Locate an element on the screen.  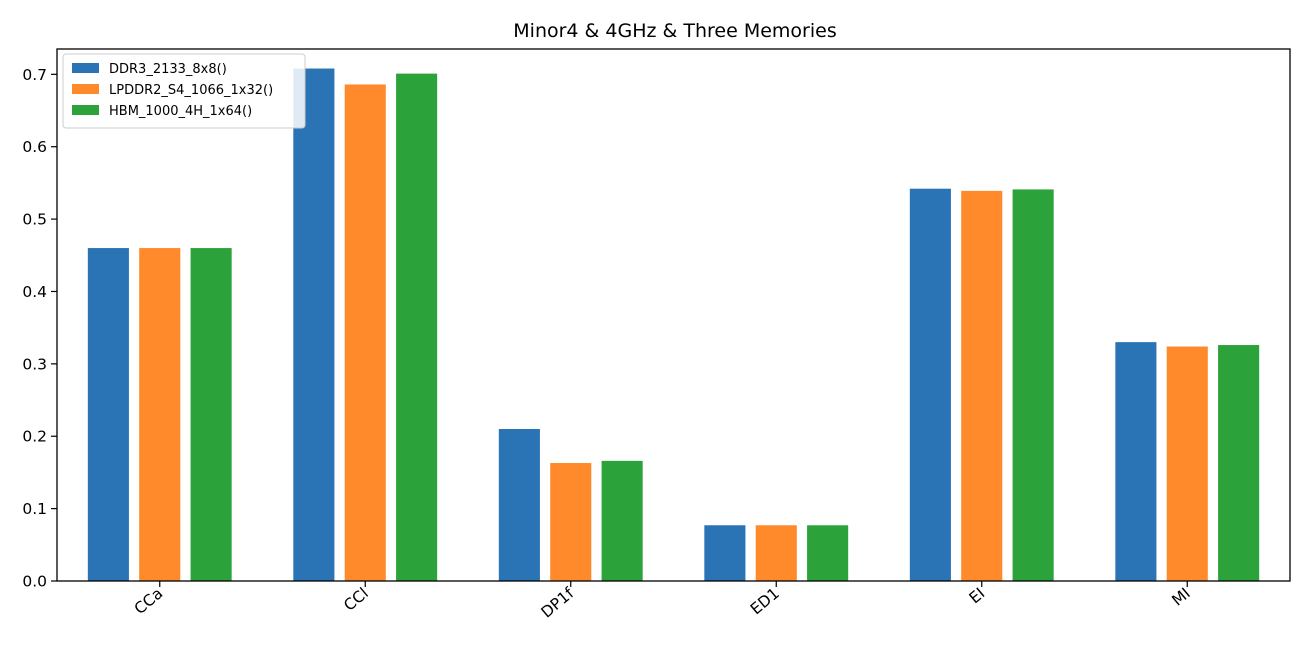
y-tick-label: 0.7 is located at coordinates (34, 75).